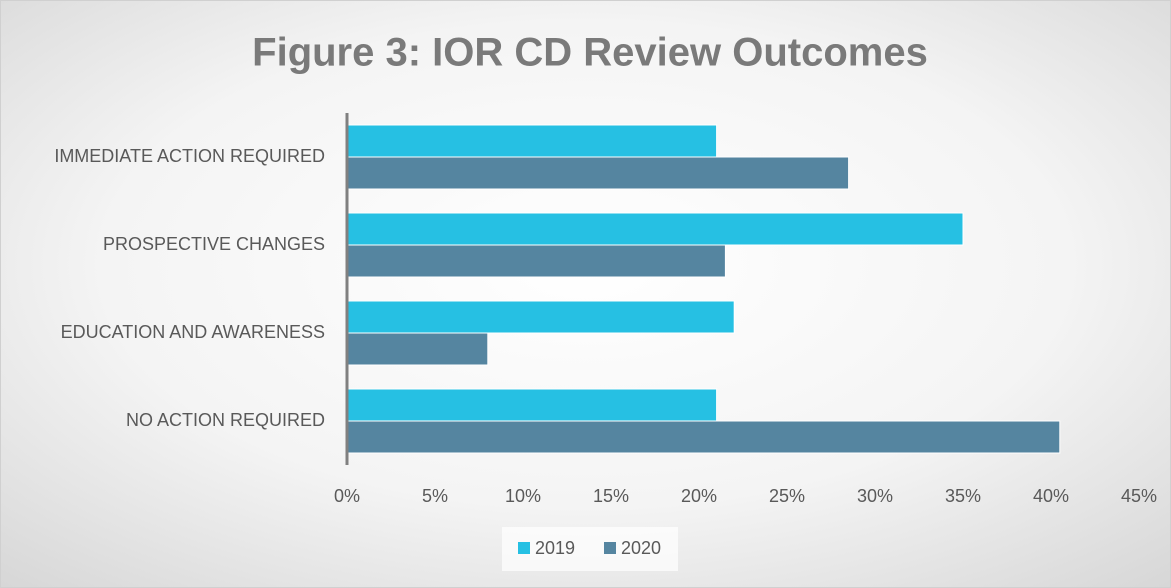 The width and height of the screenshot is (1171, 588). Describe the element at coordinates (523, 496) in the screenshot. I see `x-tick-label: 10%` at that location.